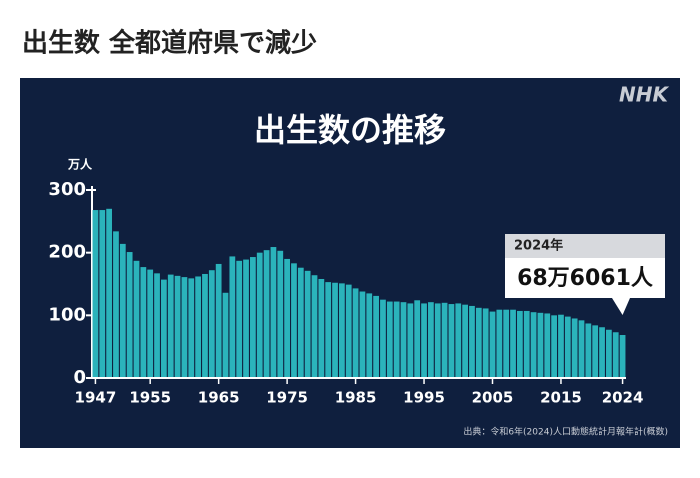 The height and width of the screenshot is (478, 700). What do you see at coordinates (565, 432) in the screenshot?
I see `source: 出典：令和6年(2024)人口動態統計月報年計(概数)` at bounding box center [565, 432].